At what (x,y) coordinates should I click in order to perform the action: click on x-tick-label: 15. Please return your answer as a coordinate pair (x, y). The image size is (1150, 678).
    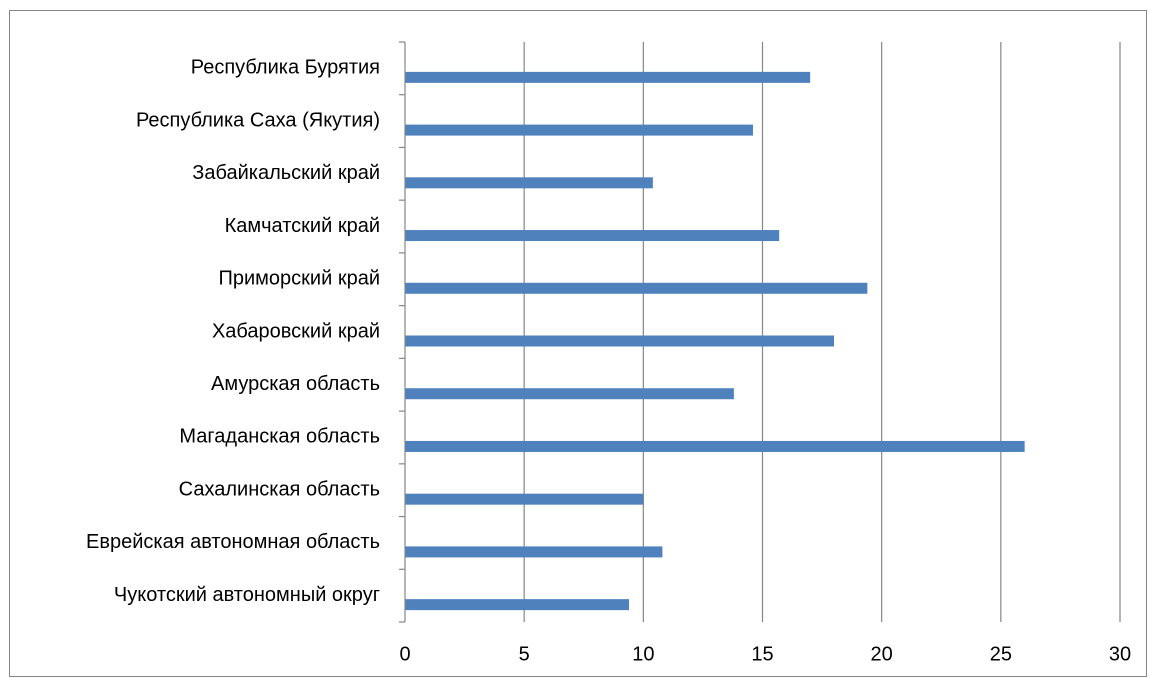
    Looking at the image, I should click on (762, 654).